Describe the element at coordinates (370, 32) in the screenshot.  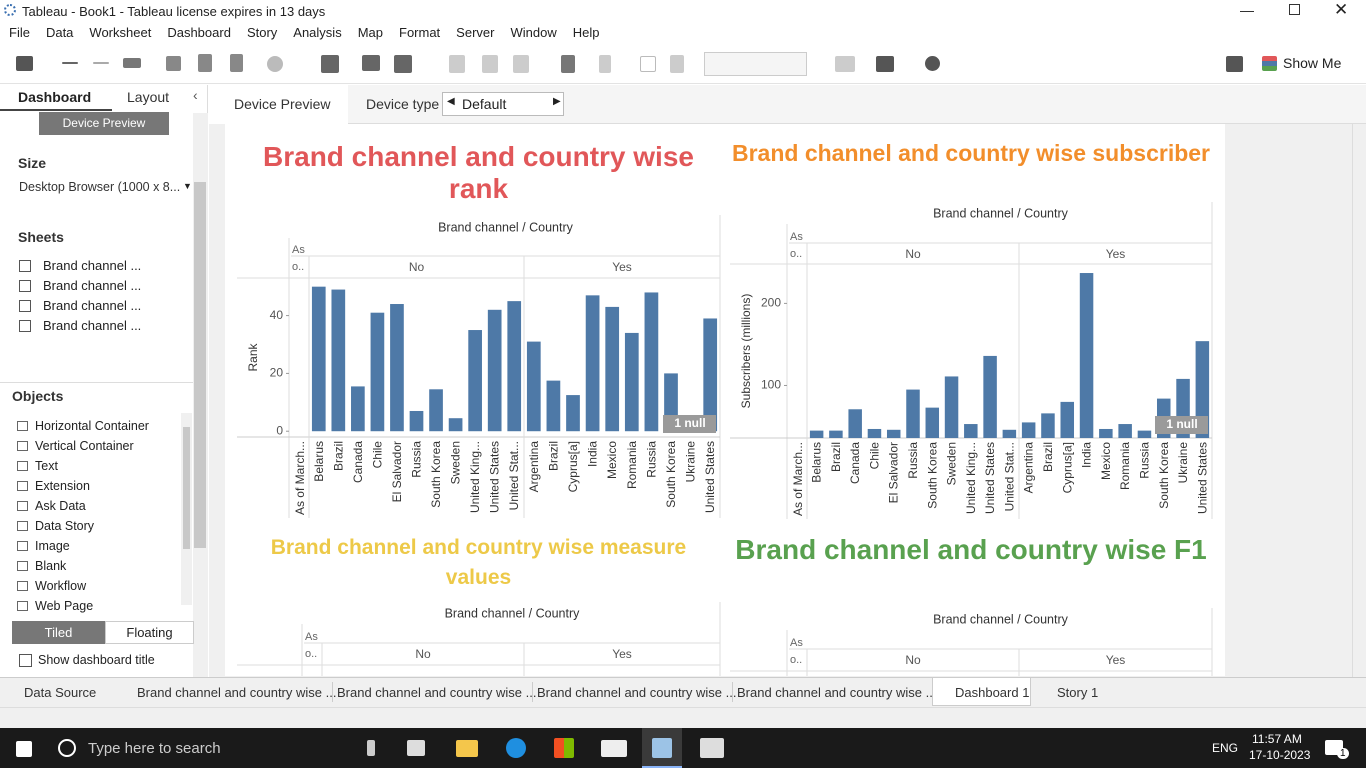
I see `menu-item: Map` at that location.